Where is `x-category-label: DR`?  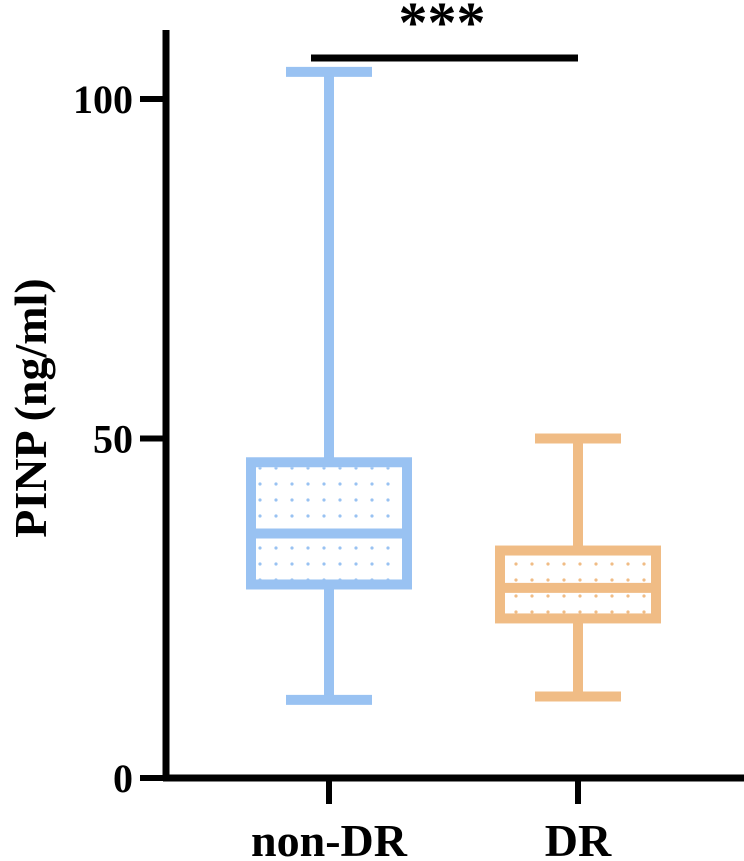 x-category-label: DR is located at coordinates (578, 838).